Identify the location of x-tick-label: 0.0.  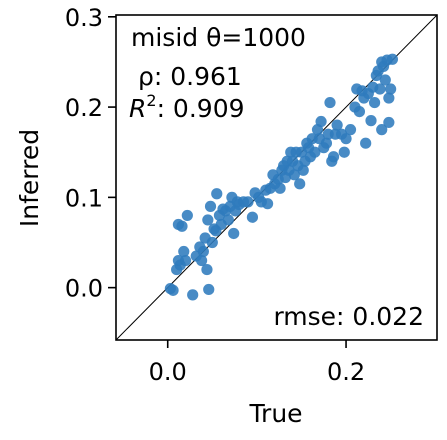
(168, 372).